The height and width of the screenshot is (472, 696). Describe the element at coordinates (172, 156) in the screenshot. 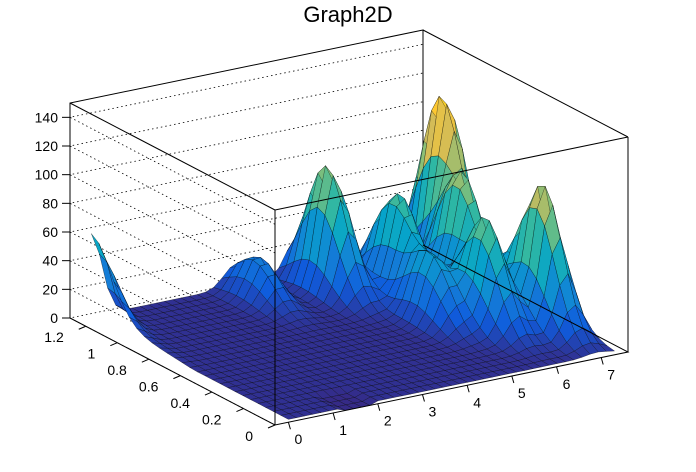

I see `top-left-edge` at that location.